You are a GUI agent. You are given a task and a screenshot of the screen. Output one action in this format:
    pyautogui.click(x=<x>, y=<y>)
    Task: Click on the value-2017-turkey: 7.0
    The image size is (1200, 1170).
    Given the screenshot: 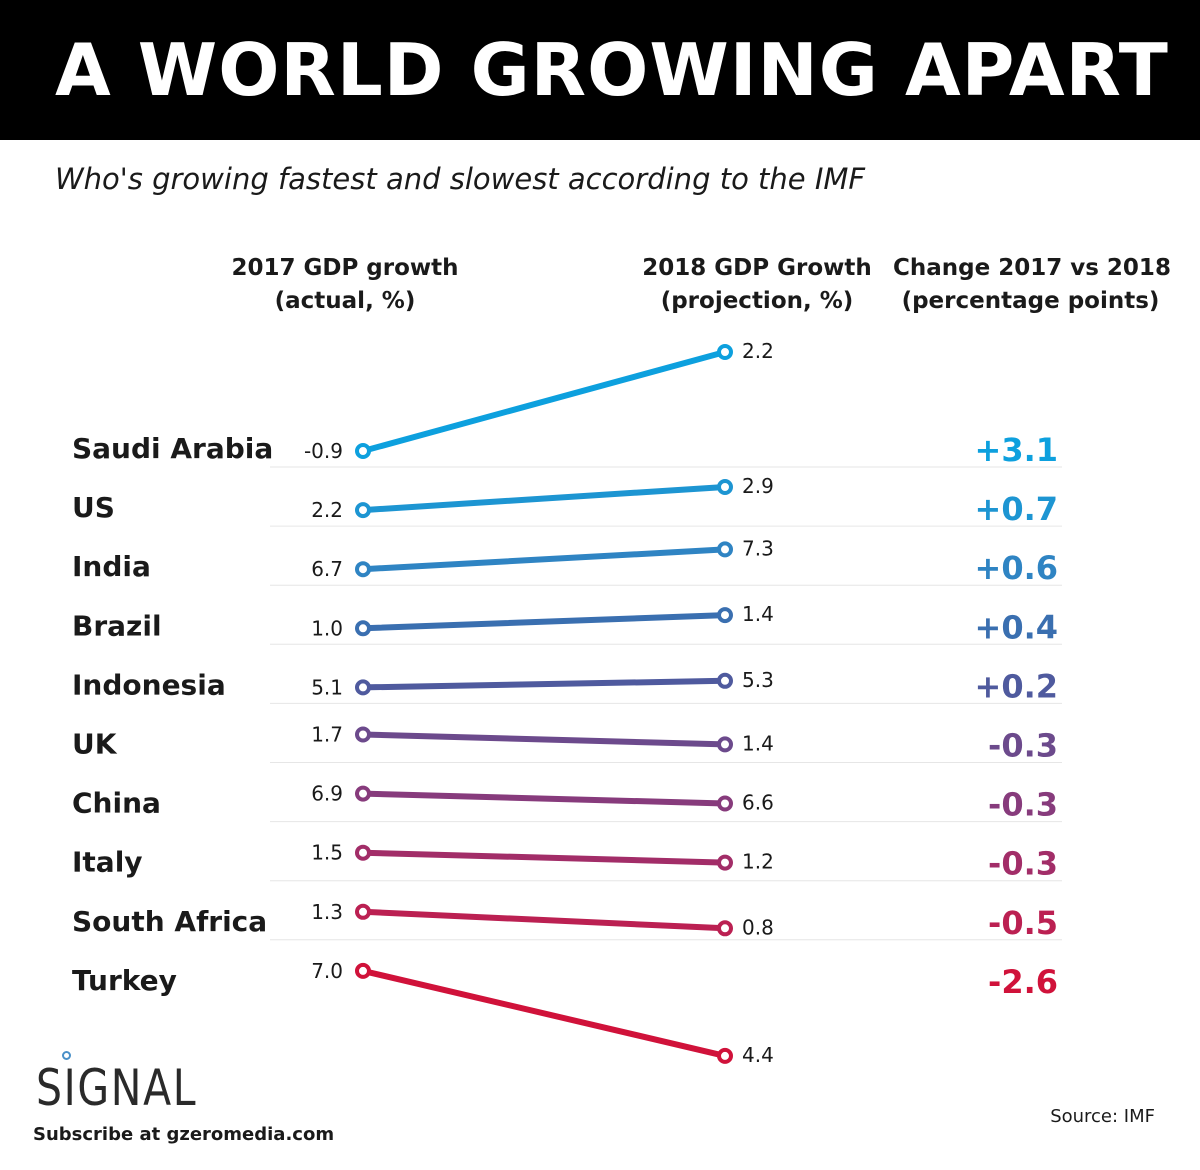 What is the action you would take?
    pyautogui.click(x=327, y=971)
    